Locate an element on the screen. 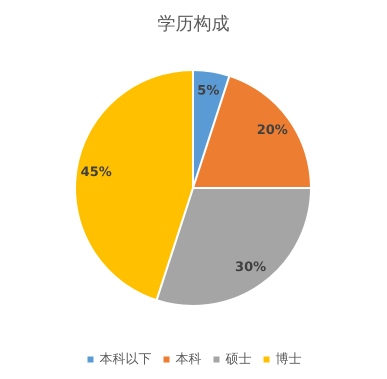  data-label: 30% is located at coordinates (250, 267).